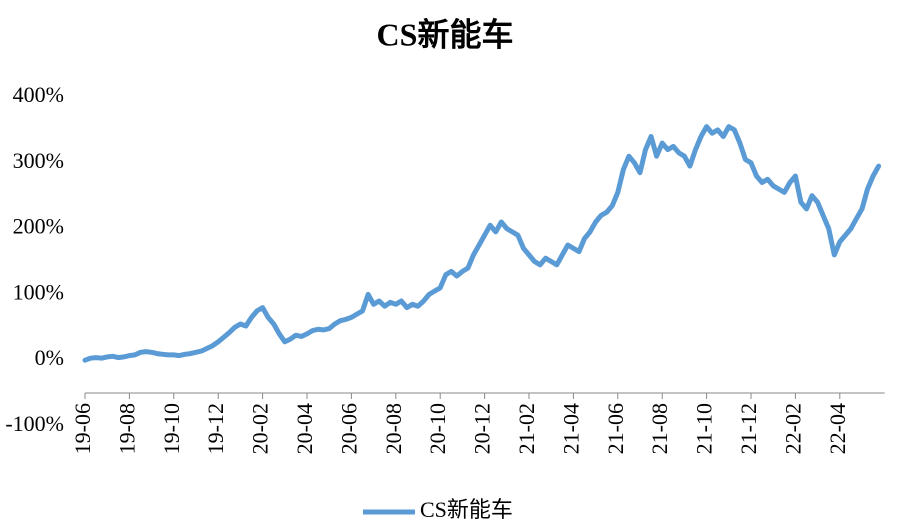 This screenshot has width=912, height=528. What do you see at coordinates (82, 428) in the screenshot?
I see `x-tick-label: 19-06` at bounding box center [82, 428].